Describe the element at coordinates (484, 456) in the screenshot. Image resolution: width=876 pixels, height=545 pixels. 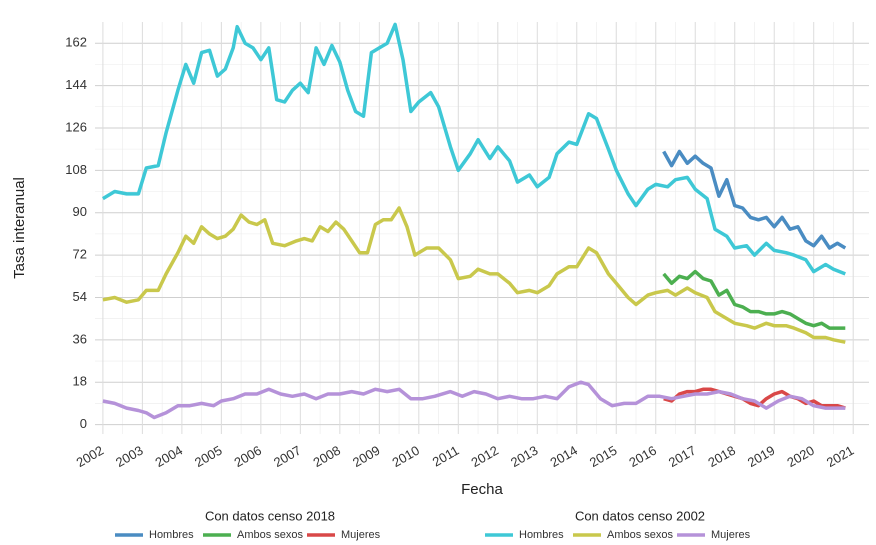
I see `x-tick-label: 2012` at that location.